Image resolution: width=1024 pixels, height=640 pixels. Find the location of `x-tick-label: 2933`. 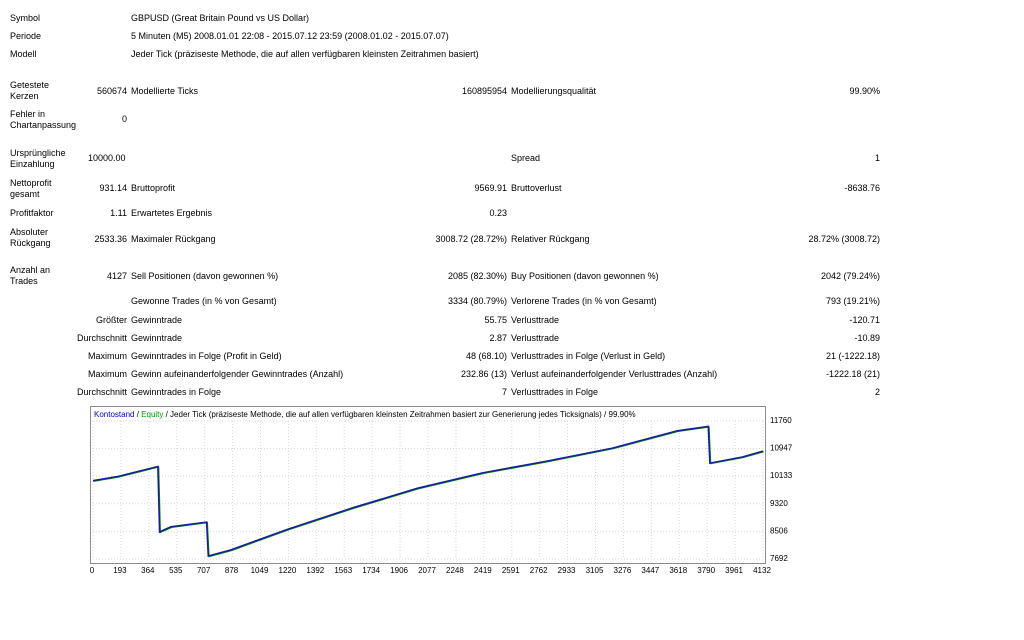

x-tick-label: 2933 is located at coordinates (567, 570).